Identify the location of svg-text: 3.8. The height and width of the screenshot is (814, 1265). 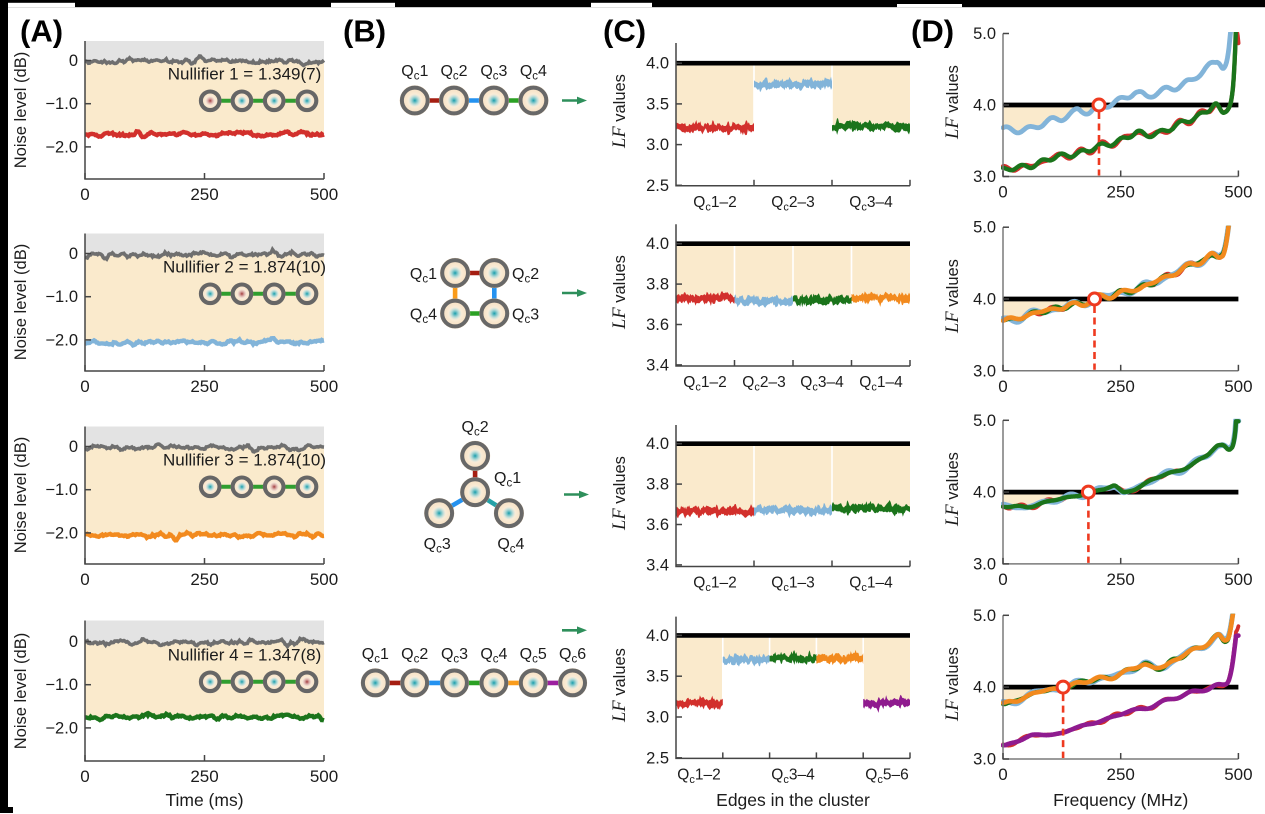
(657, 485).